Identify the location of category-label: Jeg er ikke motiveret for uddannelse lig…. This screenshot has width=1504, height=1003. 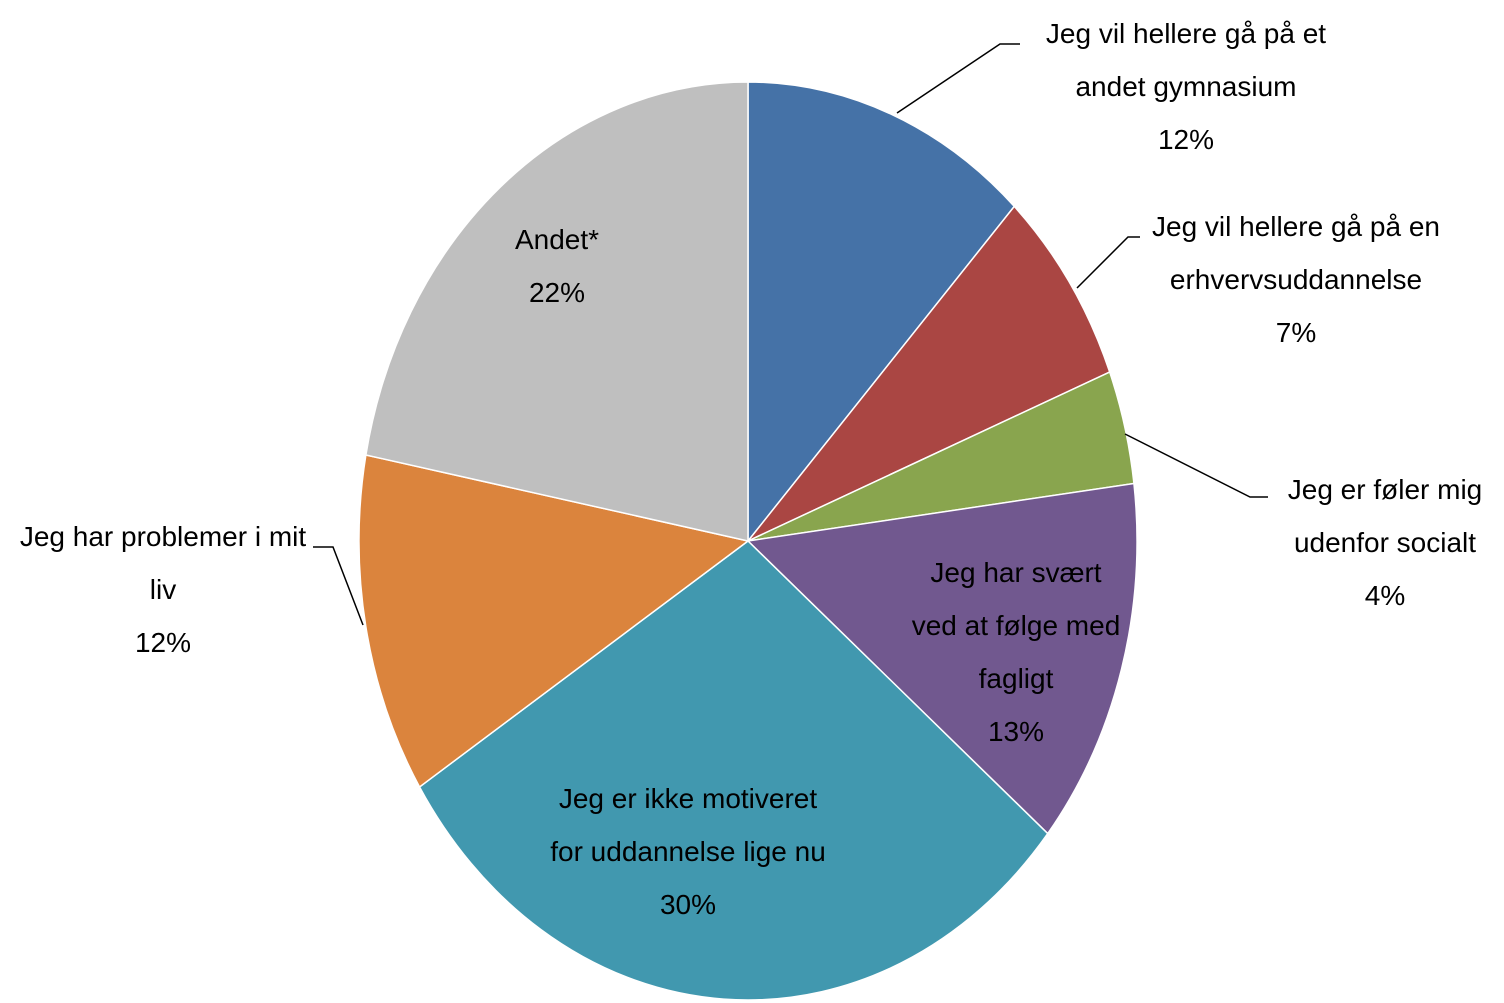
(688, 825).